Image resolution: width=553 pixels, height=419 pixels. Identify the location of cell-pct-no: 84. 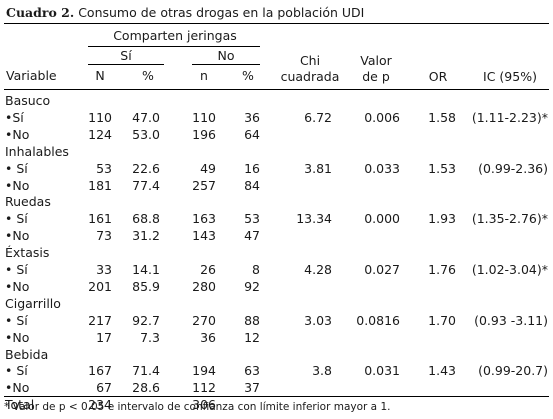
(252, 185).